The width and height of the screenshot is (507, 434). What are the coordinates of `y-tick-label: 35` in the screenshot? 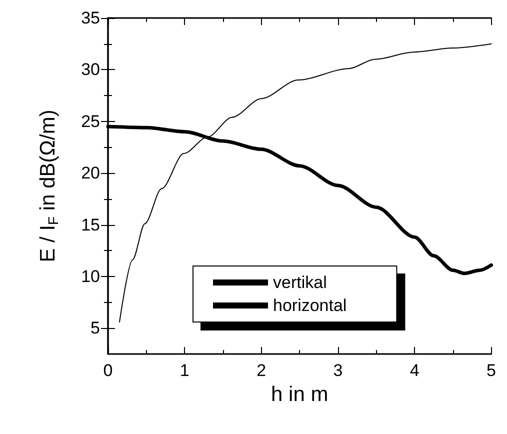 It's located at (90, 18).